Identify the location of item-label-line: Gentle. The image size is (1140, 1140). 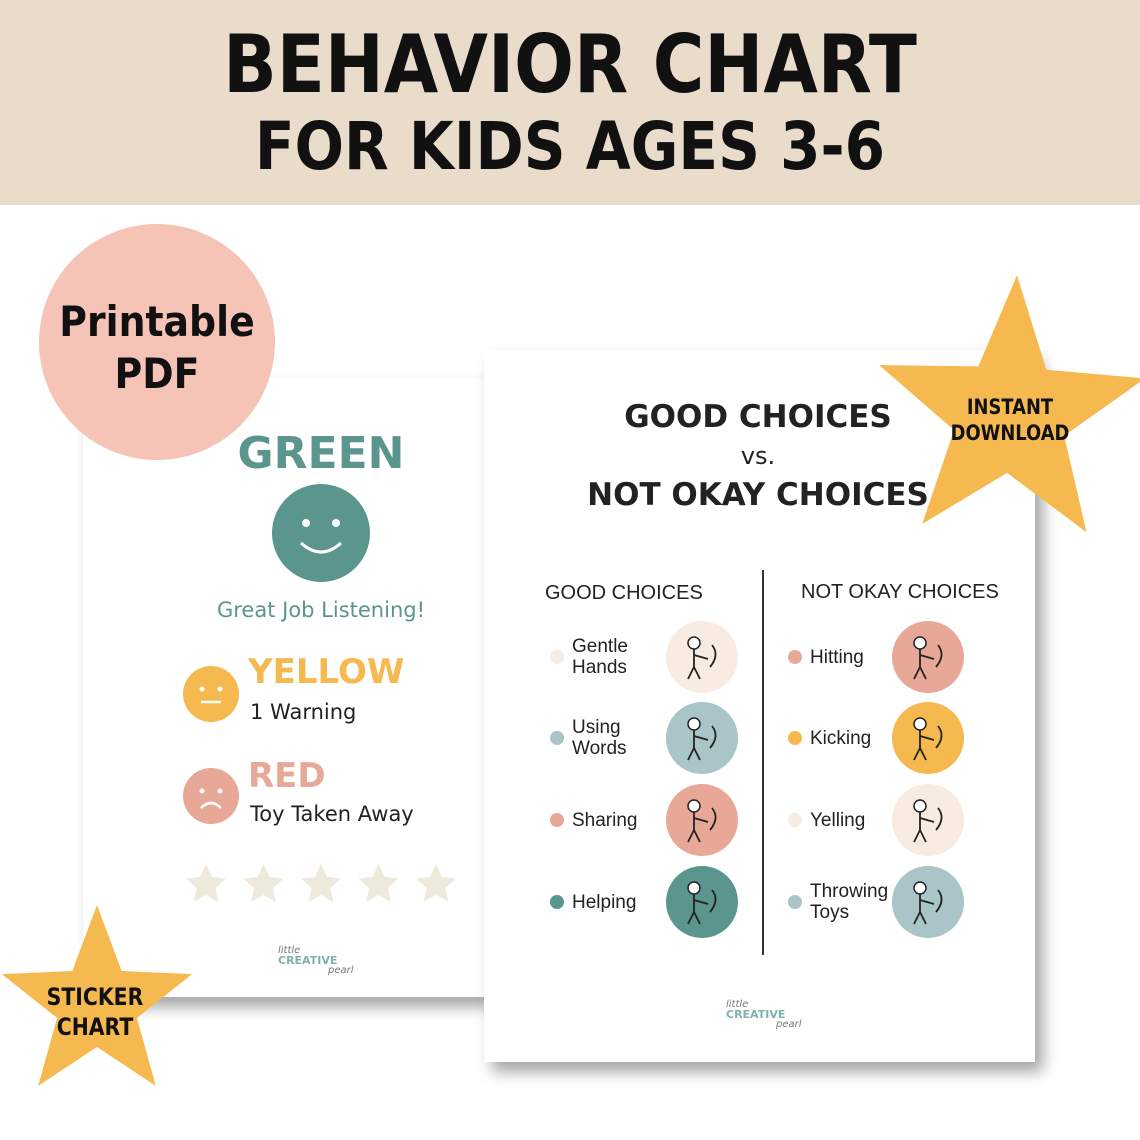
(600, 646).